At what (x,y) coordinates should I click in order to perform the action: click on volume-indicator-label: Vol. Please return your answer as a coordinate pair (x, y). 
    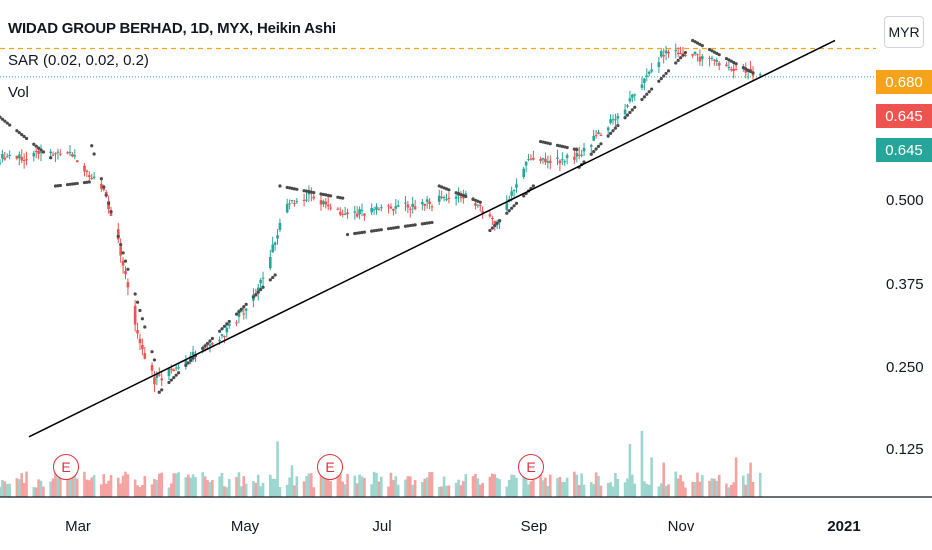
    Looking at the image, I should click on (18, 92).